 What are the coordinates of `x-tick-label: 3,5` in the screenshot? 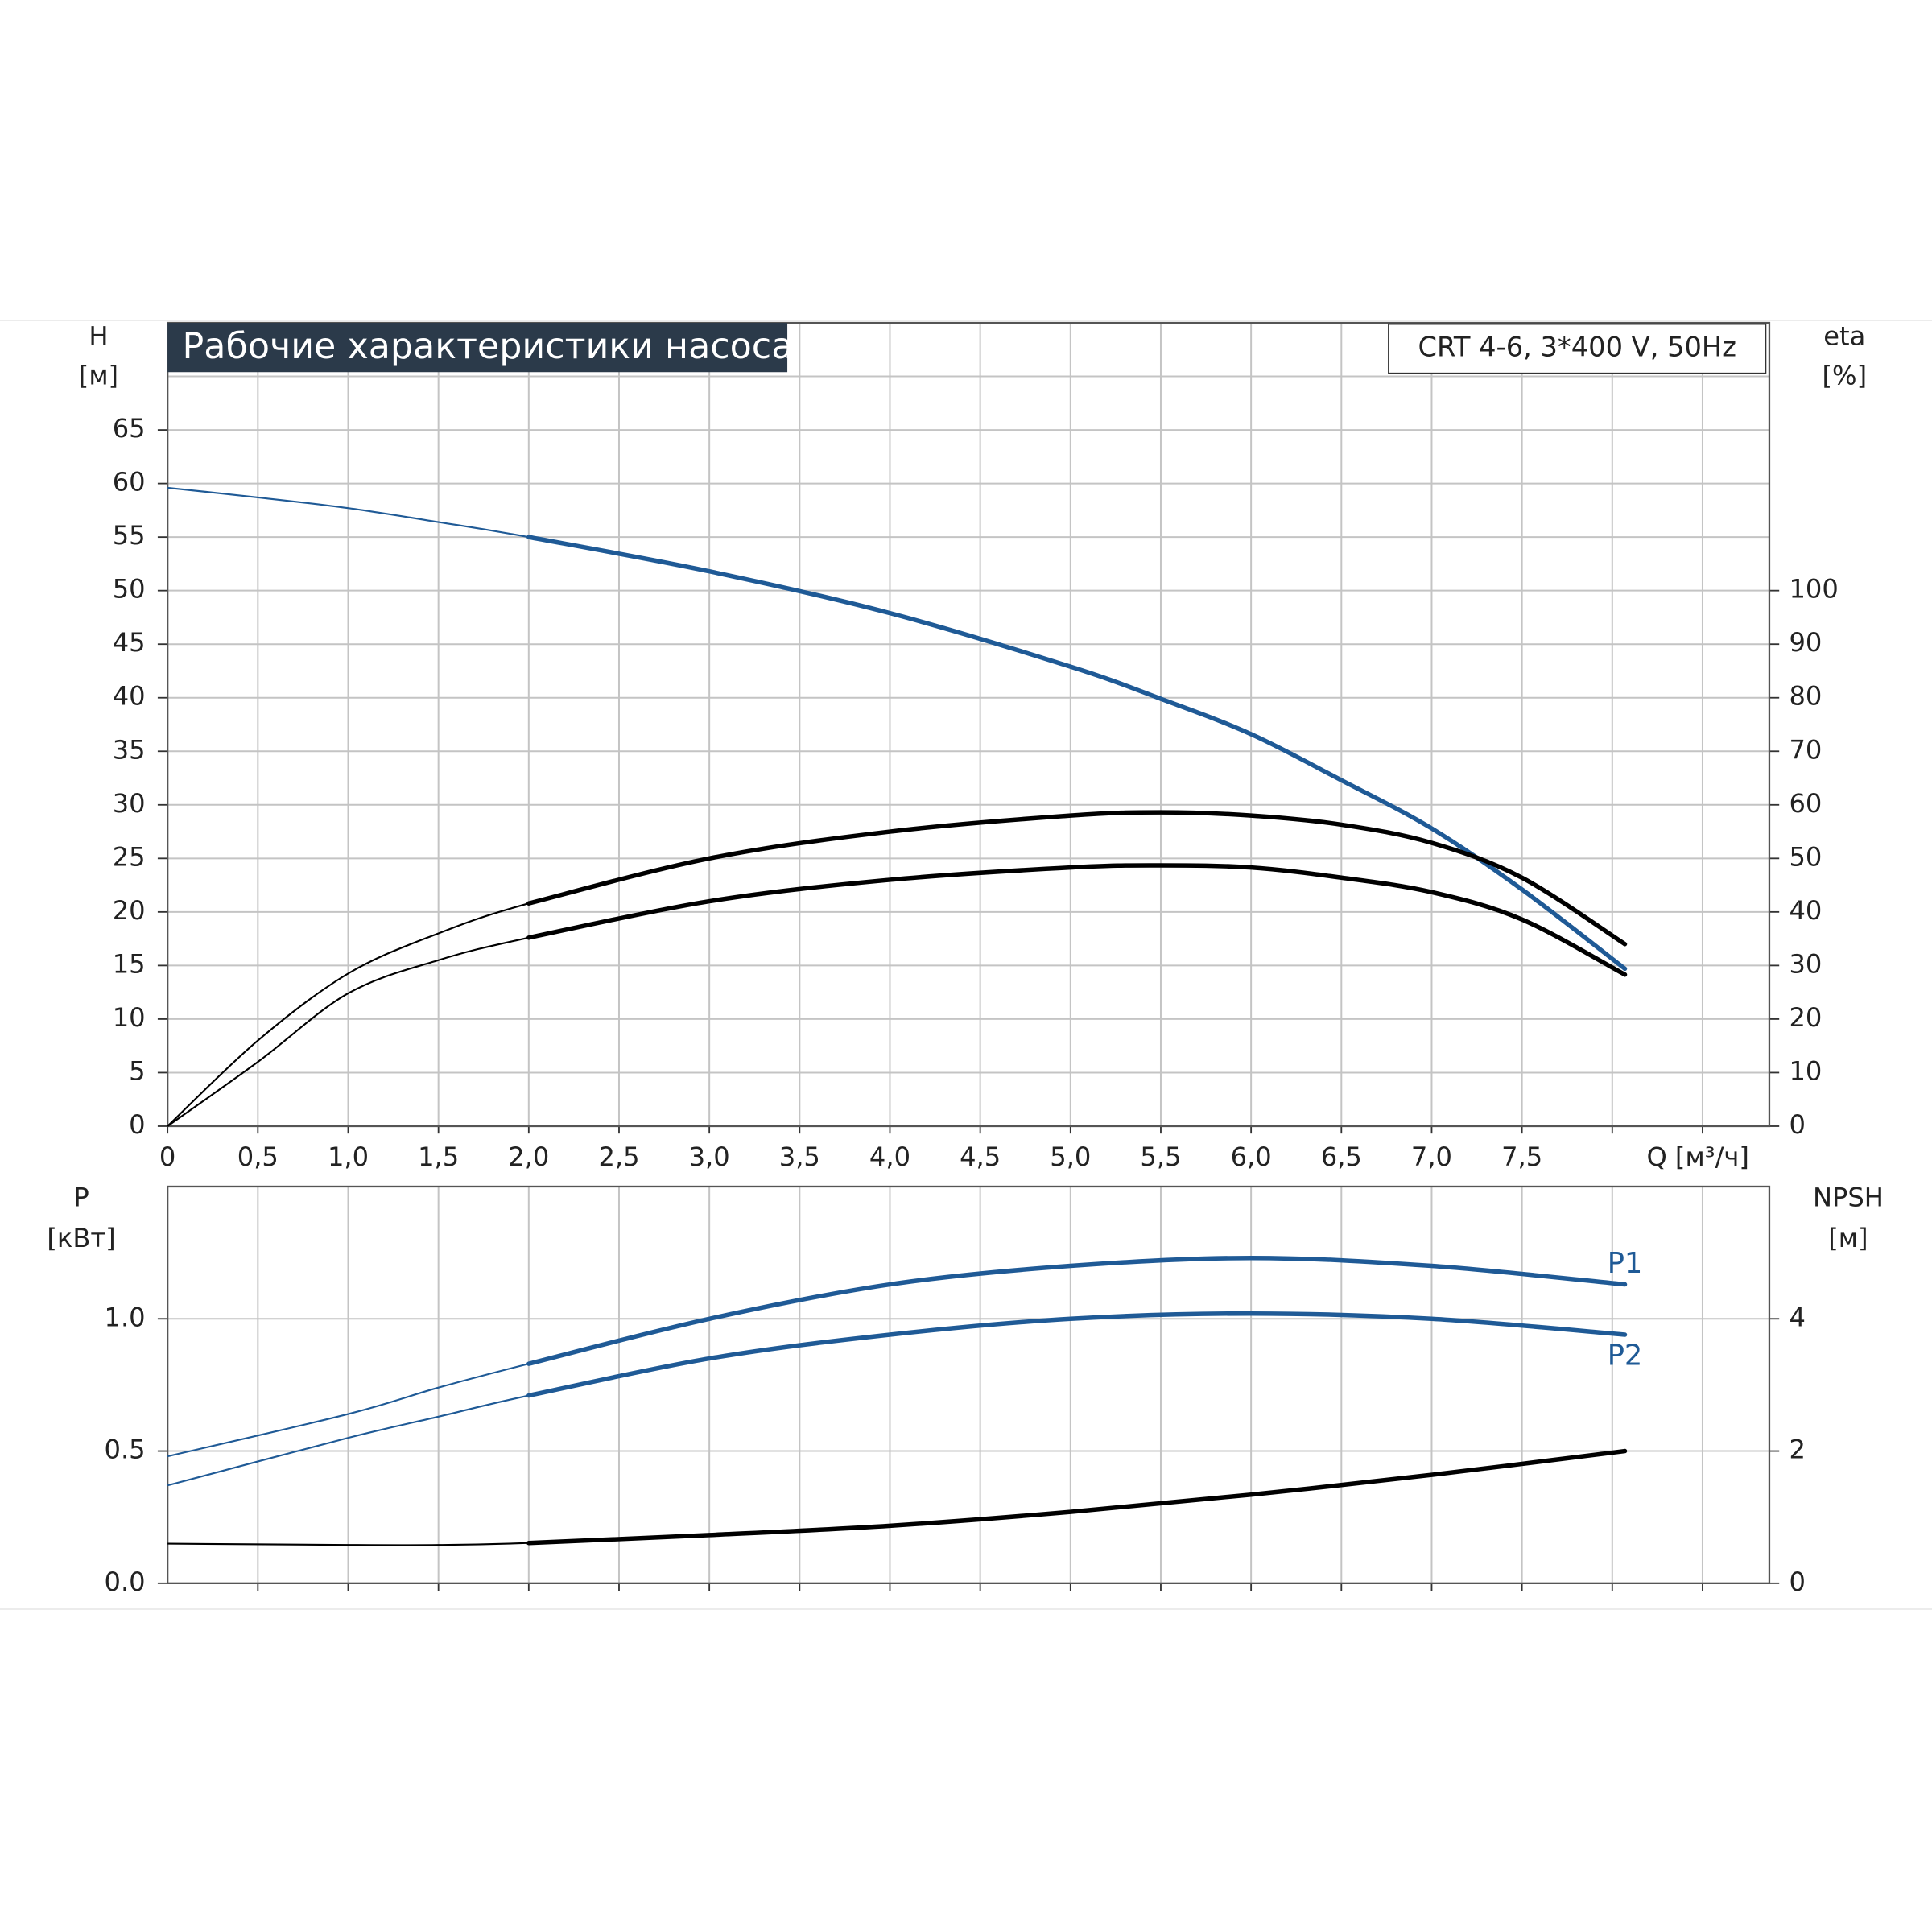 It's located at (799, 1156).